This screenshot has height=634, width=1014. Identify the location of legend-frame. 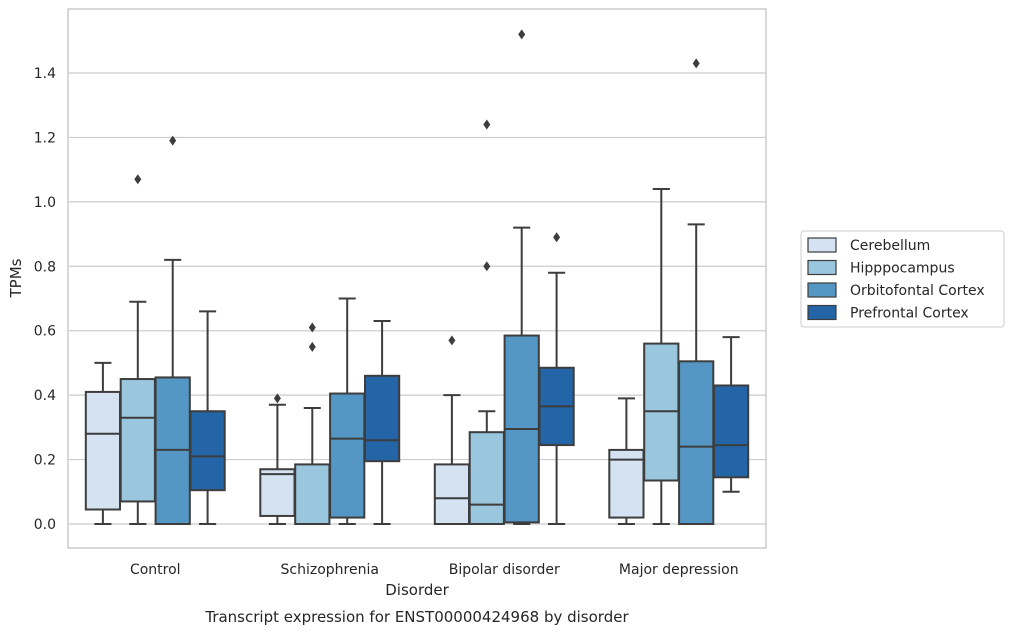
(902, 279).